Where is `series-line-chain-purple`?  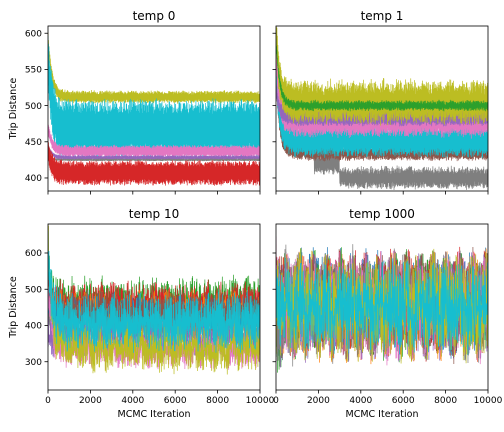
series-line-chain-purple is located at coordinates (154, 152).